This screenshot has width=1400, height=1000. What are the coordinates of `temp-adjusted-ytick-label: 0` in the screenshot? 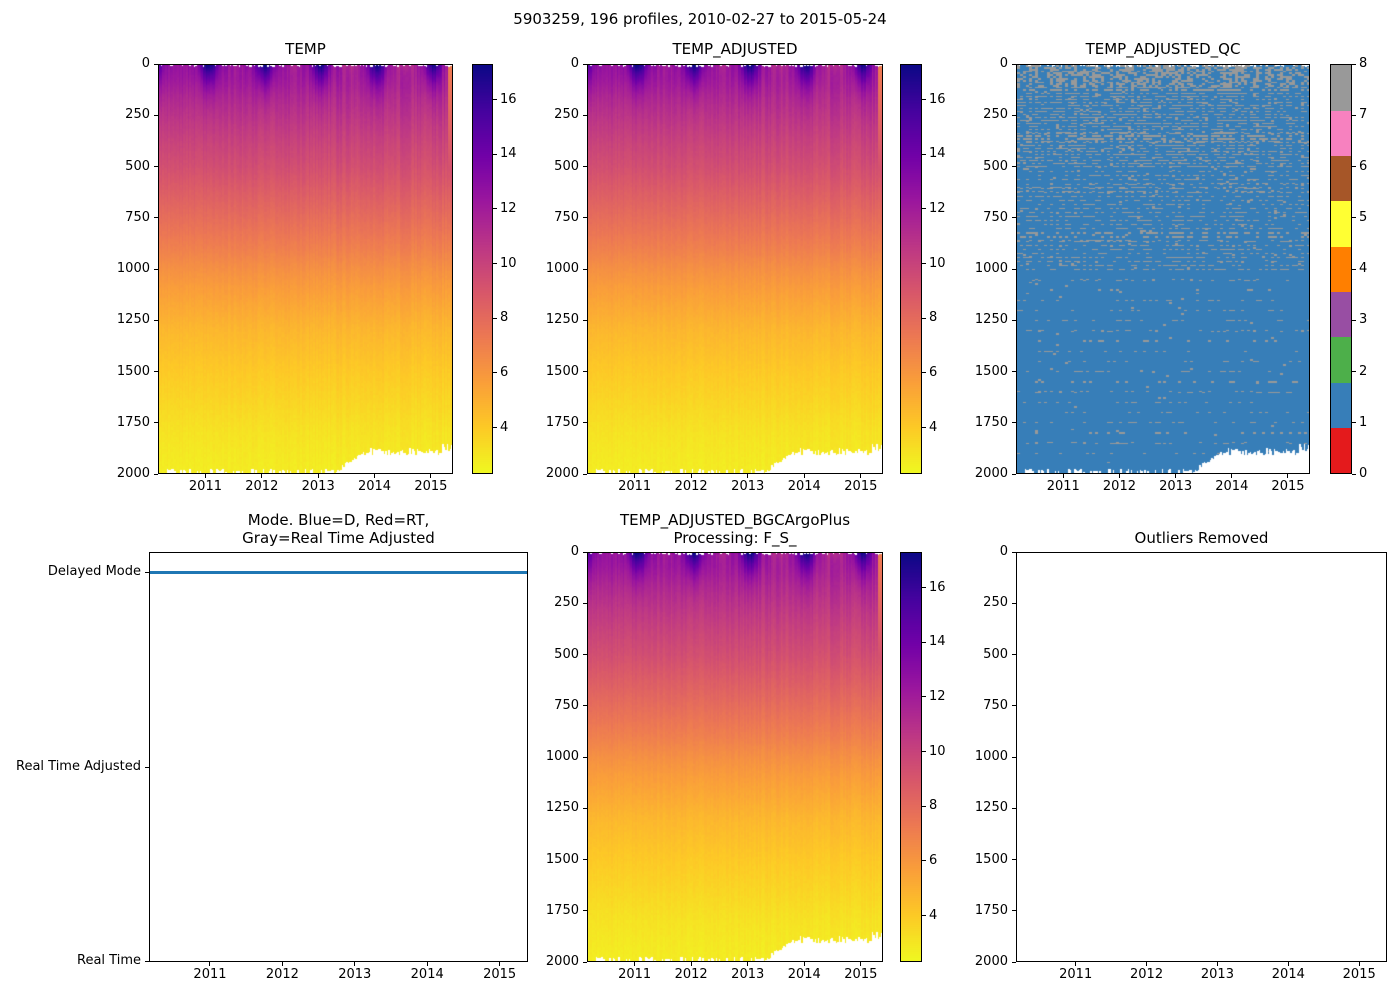 It's located at (574, 63).